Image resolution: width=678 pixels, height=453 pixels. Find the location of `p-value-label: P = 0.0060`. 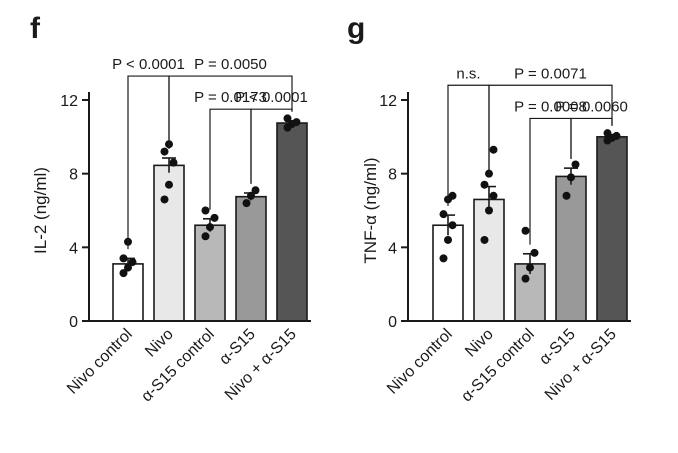

p-value-label: P = 0.0060 is located at coordinates (591, 106).